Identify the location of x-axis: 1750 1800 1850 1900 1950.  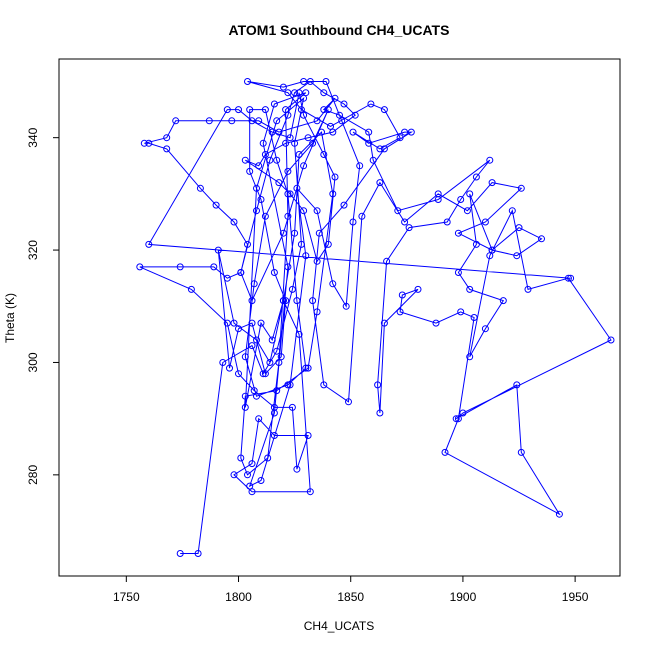
(351, 590).